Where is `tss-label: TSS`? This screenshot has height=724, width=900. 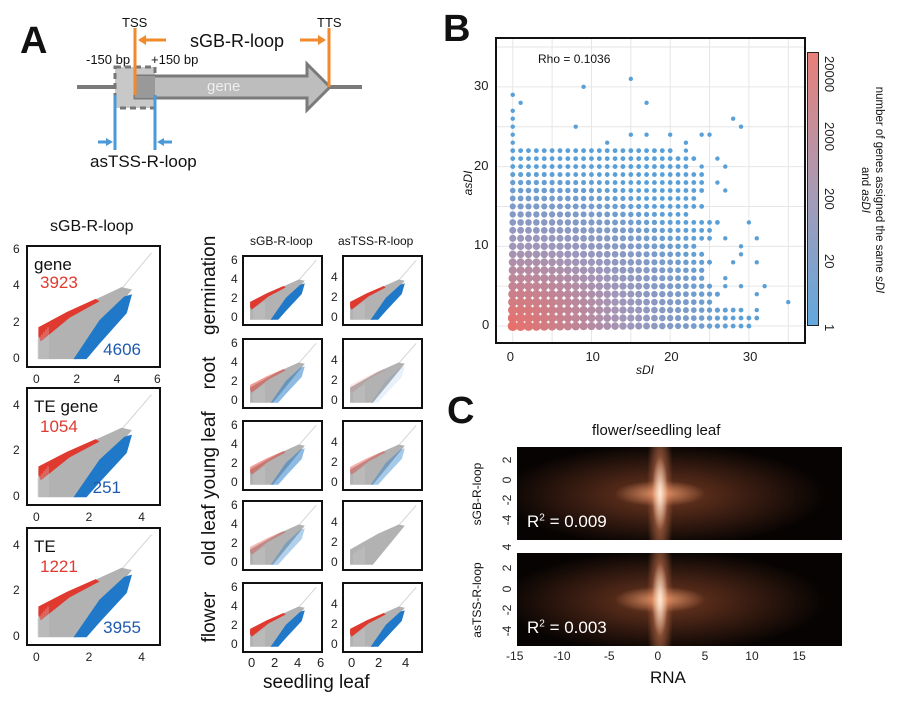
tss-label: TSS is located at coordinates (135, 22).